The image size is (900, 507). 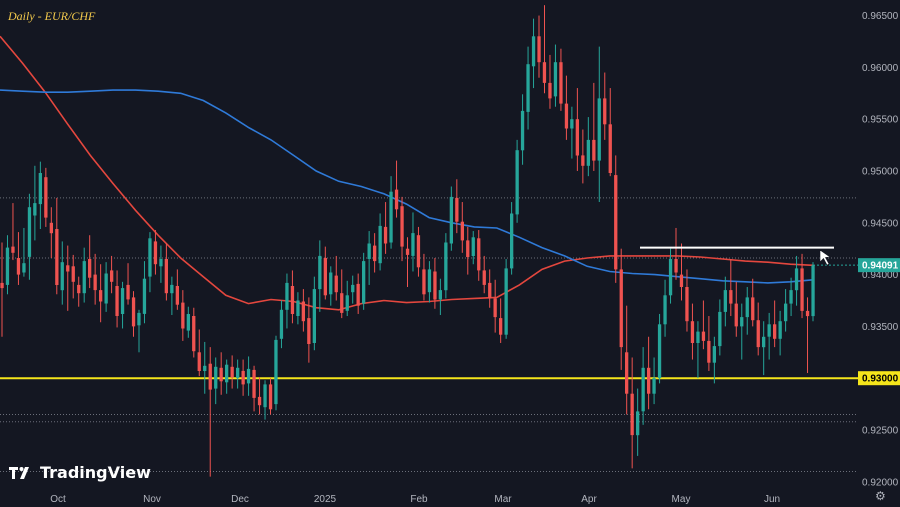 I want to click on price-tick-label: 0.93500, so click(x=880, y=327).